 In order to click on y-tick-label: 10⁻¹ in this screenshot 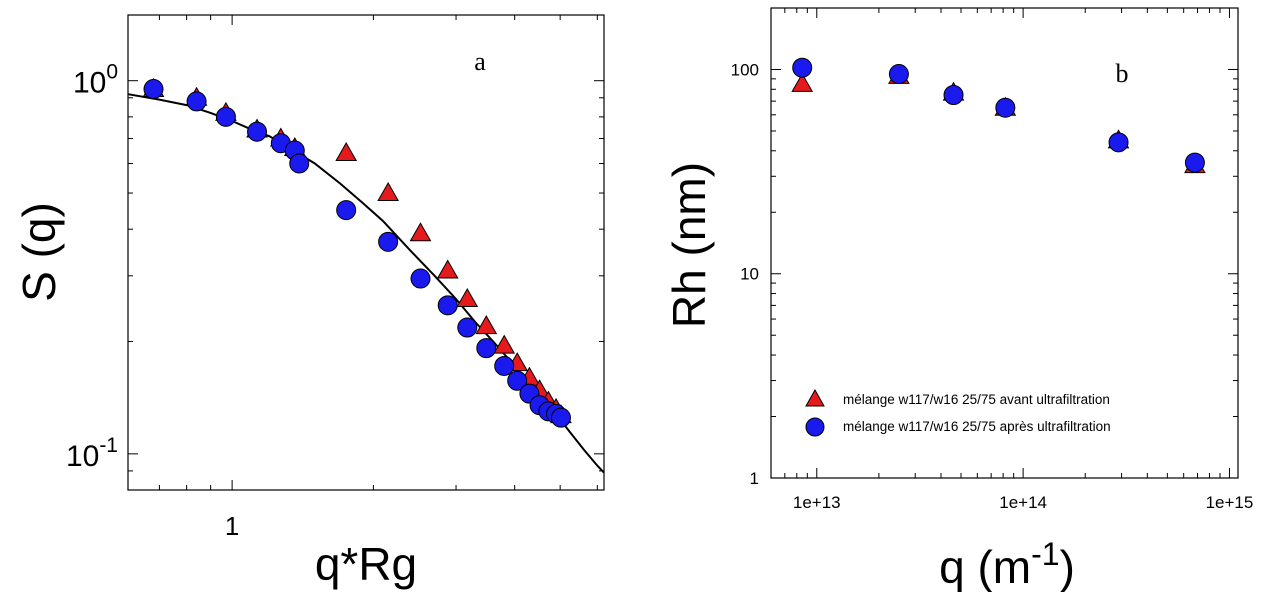, I will do `click(92, 453)`.